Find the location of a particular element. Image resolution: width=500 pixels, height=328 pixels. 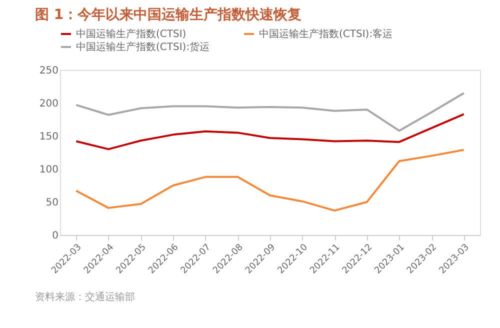

y-tick-label: 200 is located at coordinates (48, 104).